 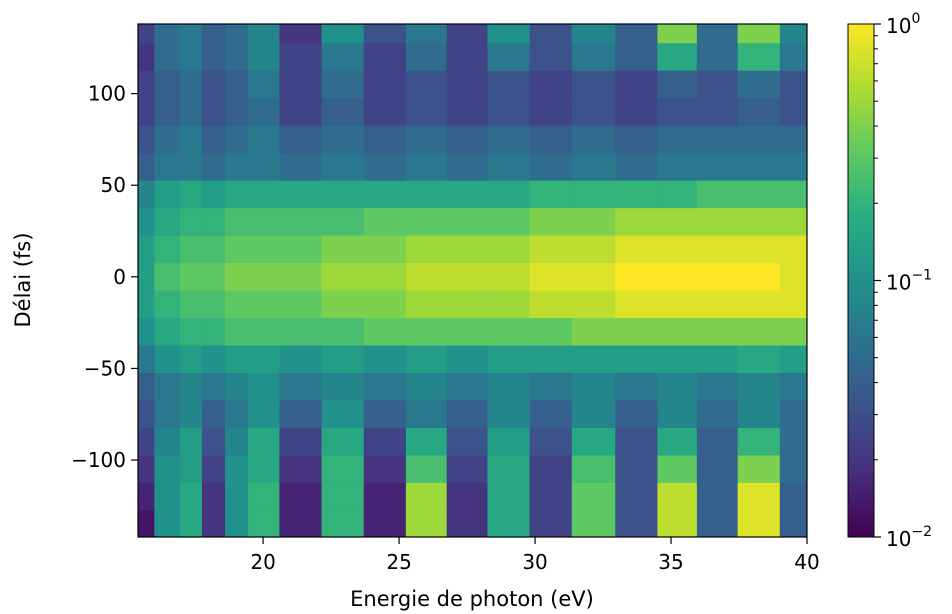 I want to click on x-axis-ticks: 20 25 30 35 40, so click(x=535, y=555).